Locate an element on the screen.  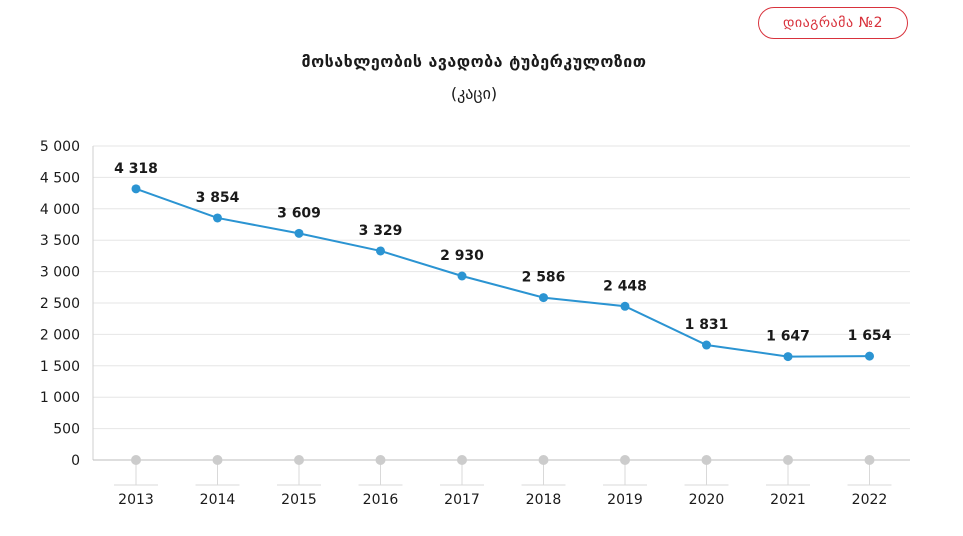
data-label: 3 329 is located at coordinates (381, 231).